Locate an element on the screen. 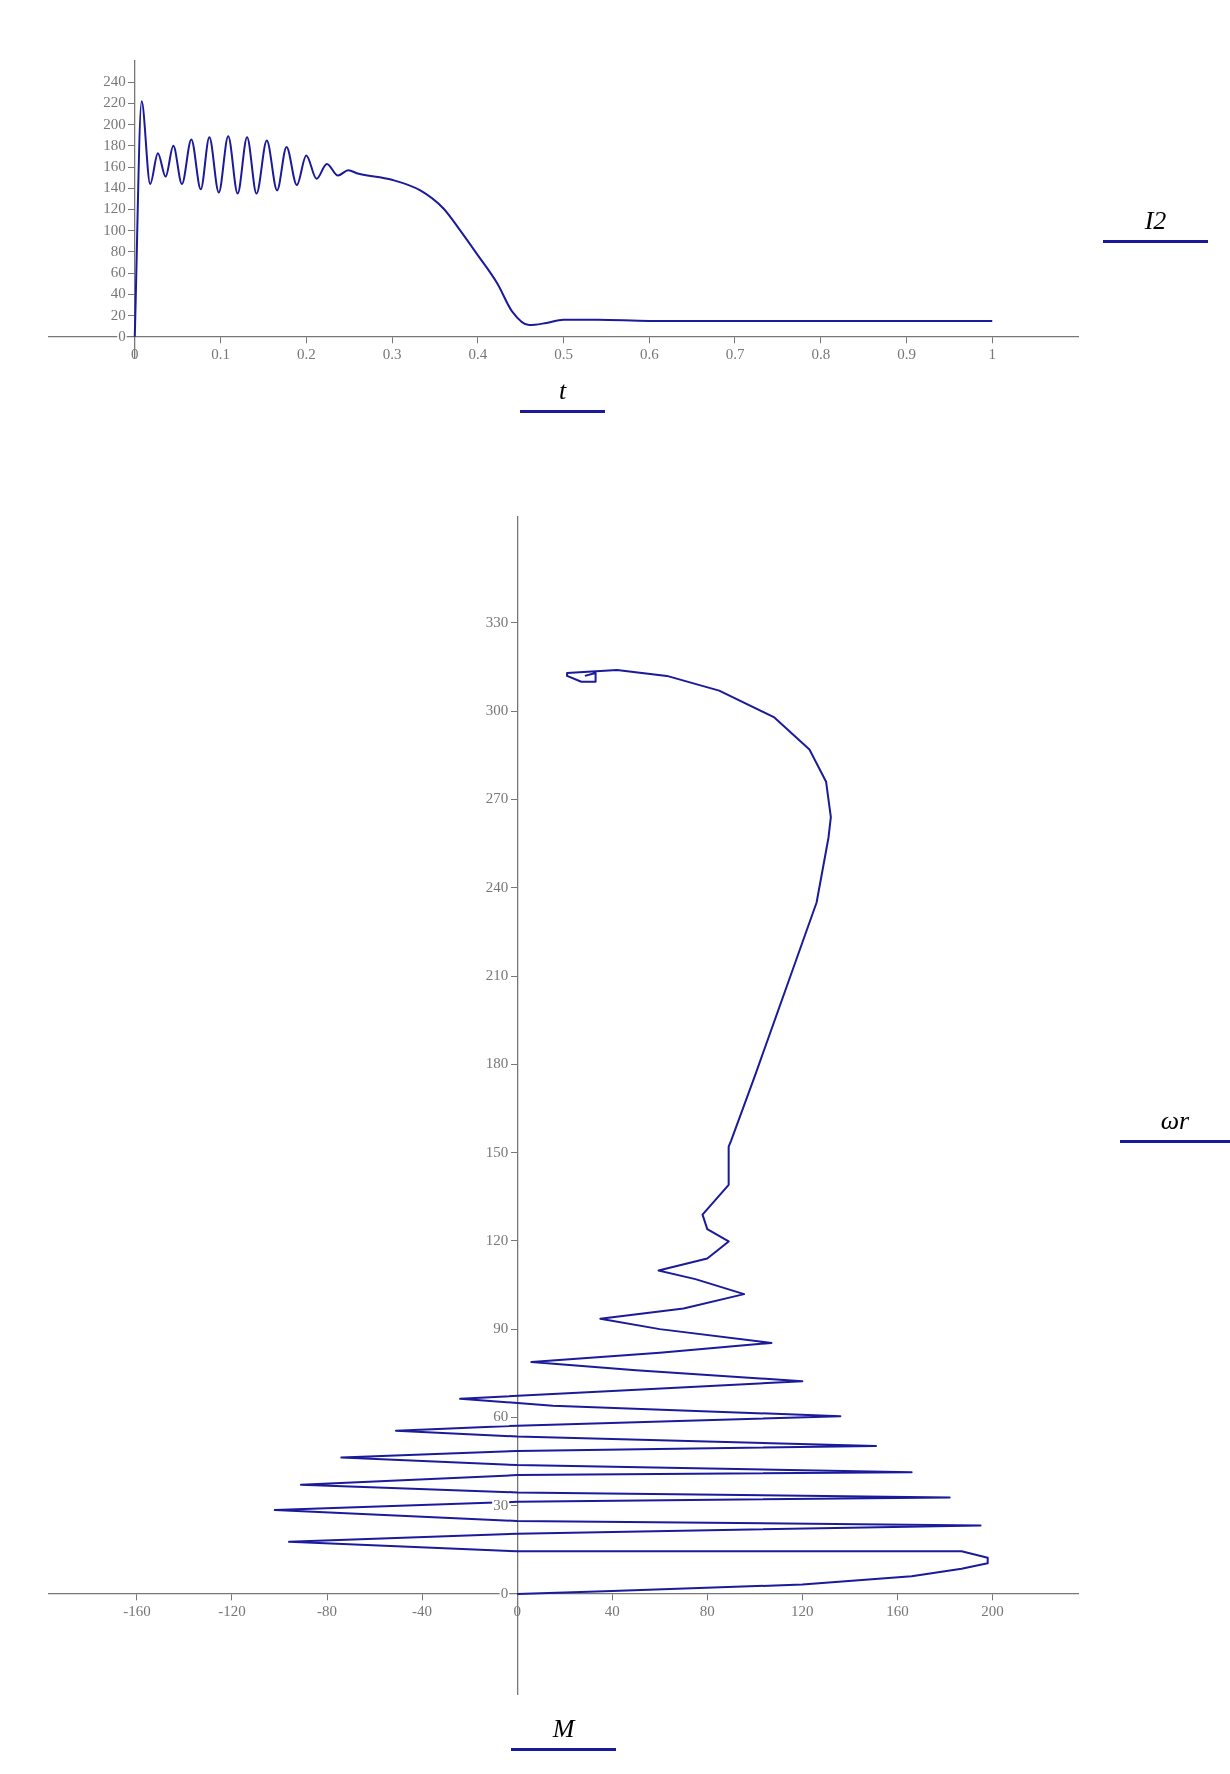  y-tick-label: 20 is located at coordinates (118, 314).